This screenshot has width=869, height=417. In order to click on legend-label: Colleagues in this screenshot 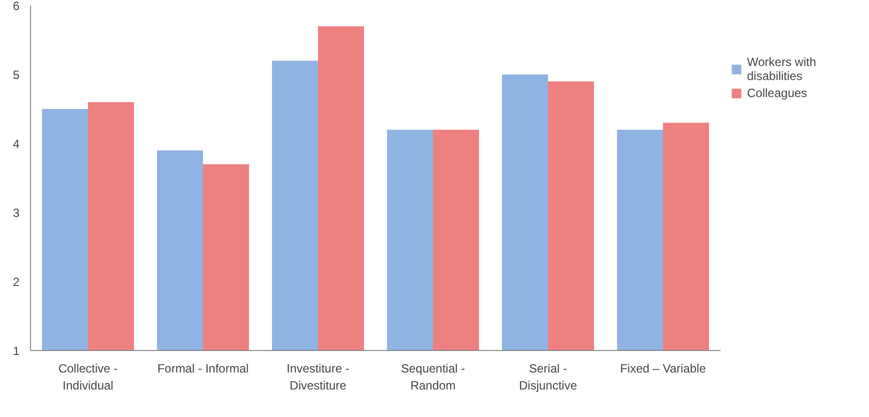, I will do `click(777, 93)`.